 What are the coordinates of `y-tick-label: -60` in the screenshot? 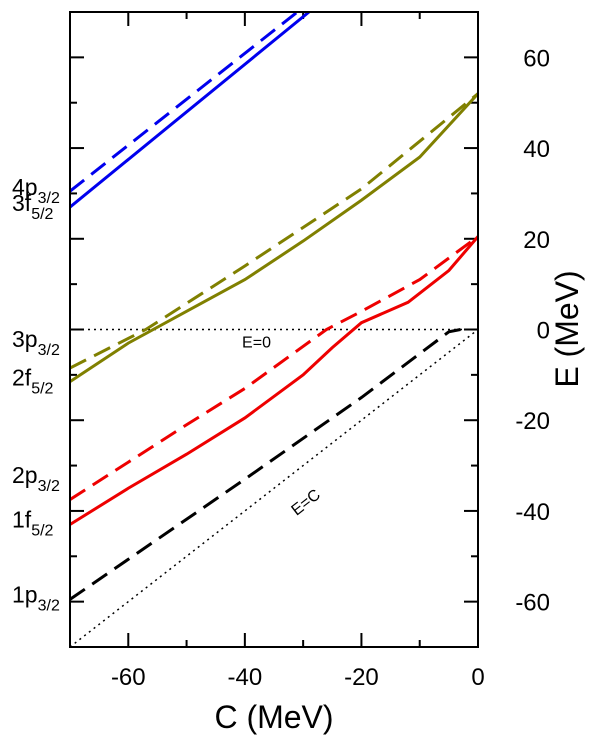 It's located at (532, 603).